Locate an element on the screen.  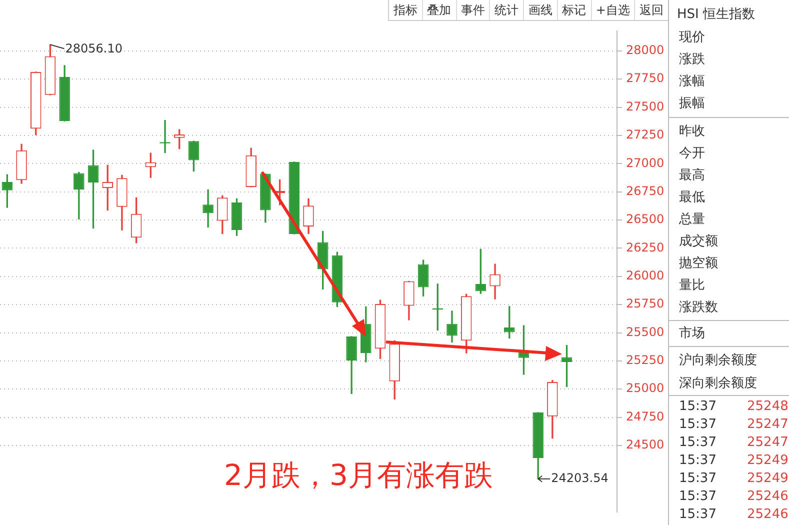
text: 最高 is located at coordinates (692, 175).